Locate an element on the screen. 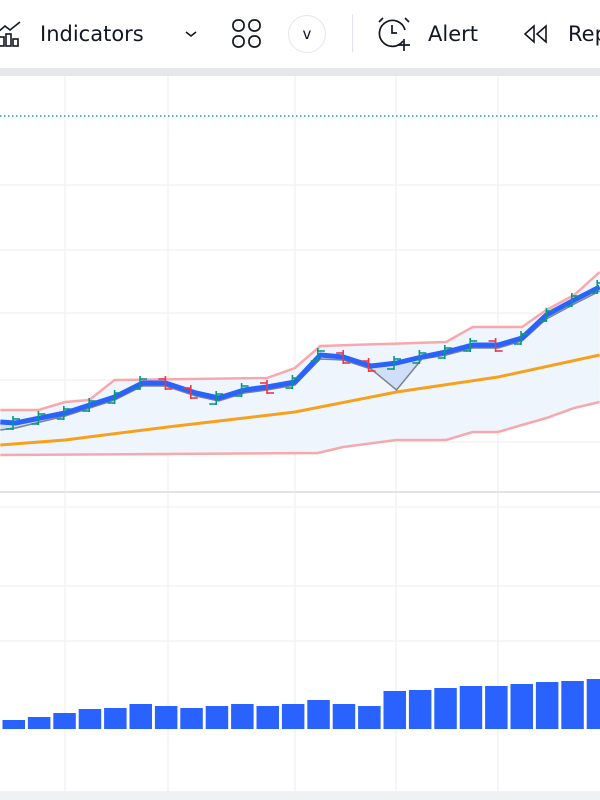 Image resolution: width=600 pixels, height=800 pixels. alarm-clock-plus-icon is located at coordinates (394, 34).